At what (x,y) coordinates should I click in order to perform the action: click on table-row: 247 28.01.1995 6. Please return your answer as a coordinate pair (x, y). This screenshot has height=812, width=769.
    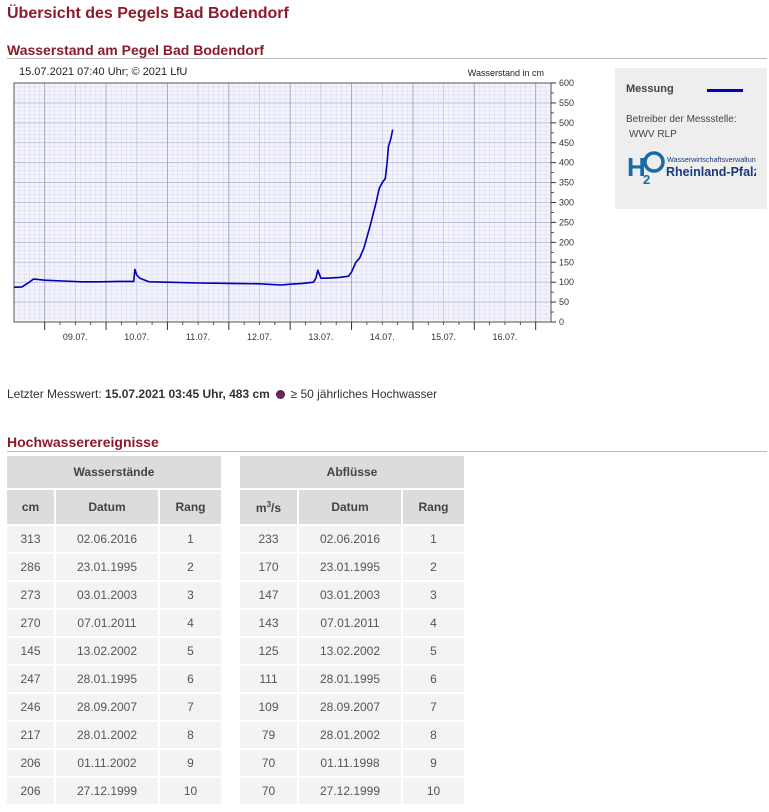
    Looking at the image, I should click on (115, 680).